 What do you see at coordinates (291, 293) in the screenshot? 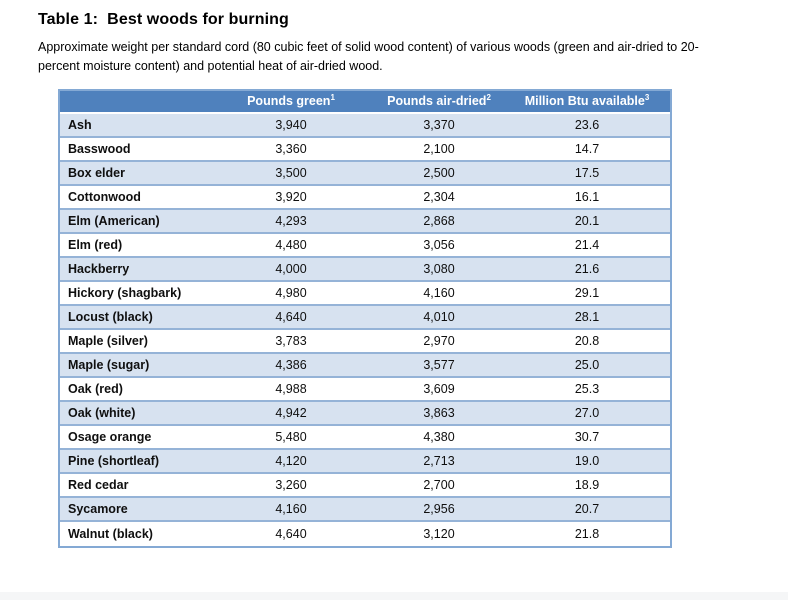
I see `pounds-green-cell: 4,980` at bounding box center [291, 293].